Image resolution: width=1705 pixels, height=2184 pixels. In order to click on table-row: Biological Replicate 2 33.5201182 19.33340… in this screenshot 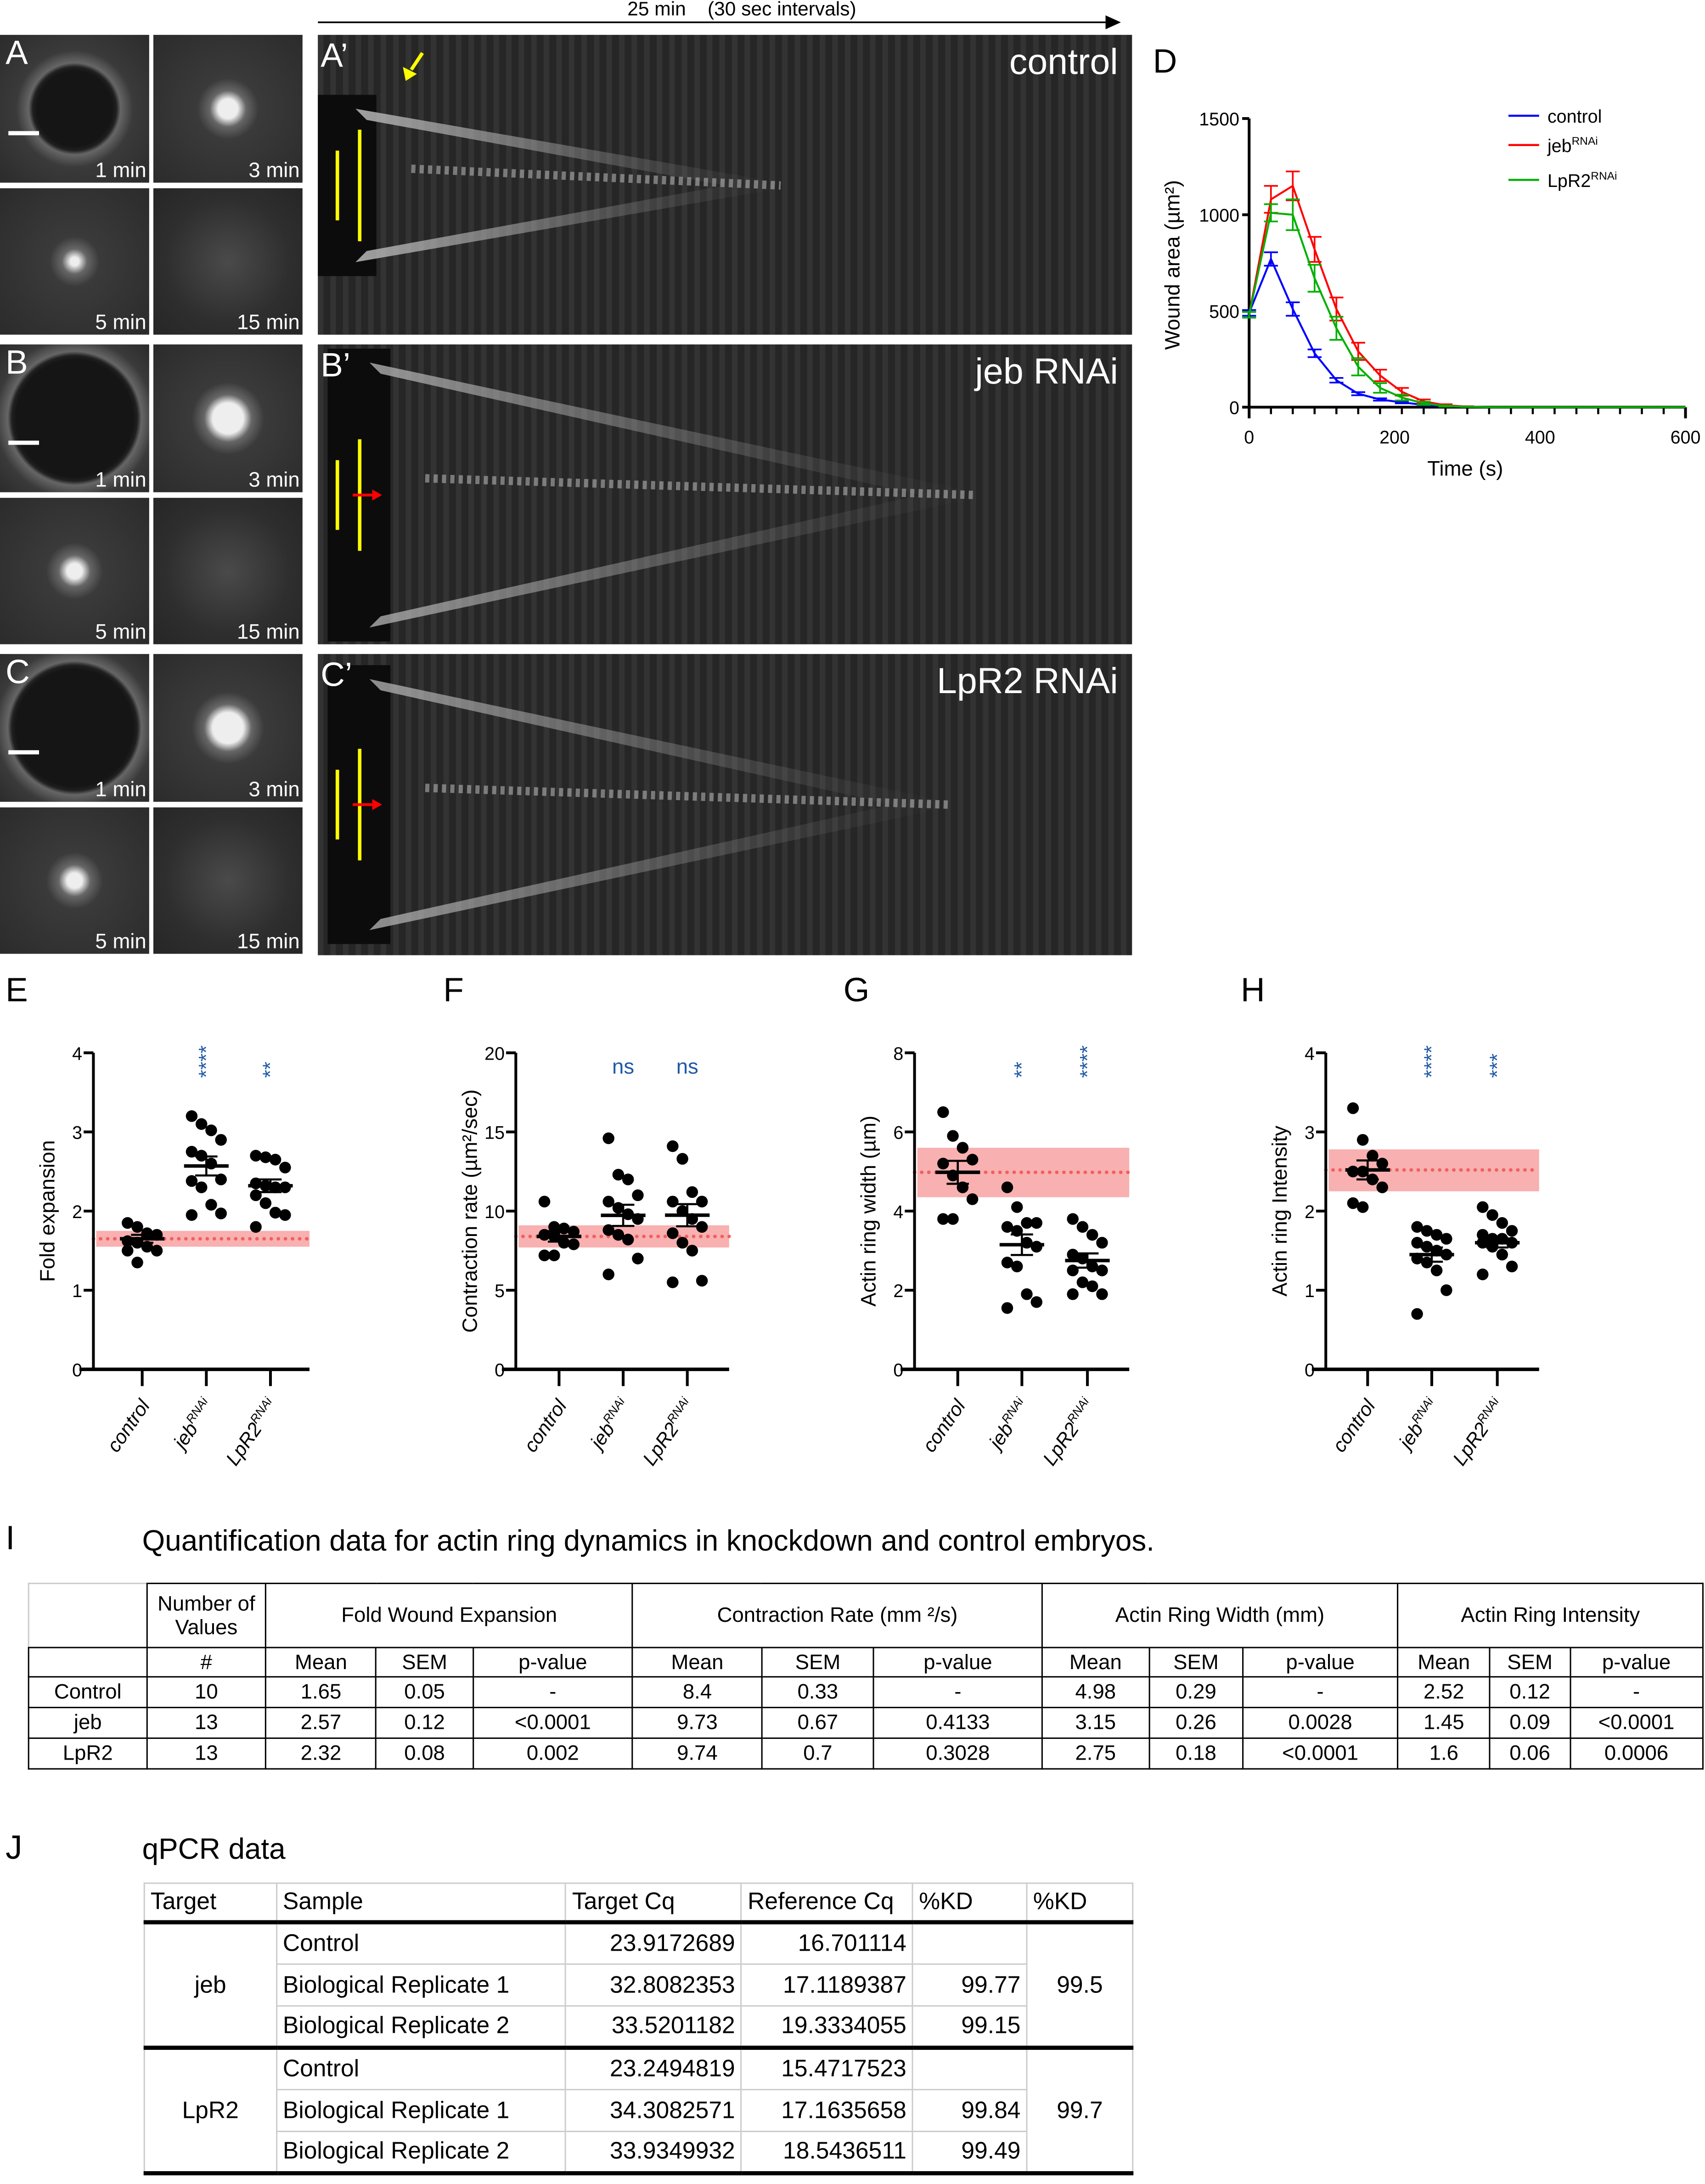, I will do `click(638, 2027)`.